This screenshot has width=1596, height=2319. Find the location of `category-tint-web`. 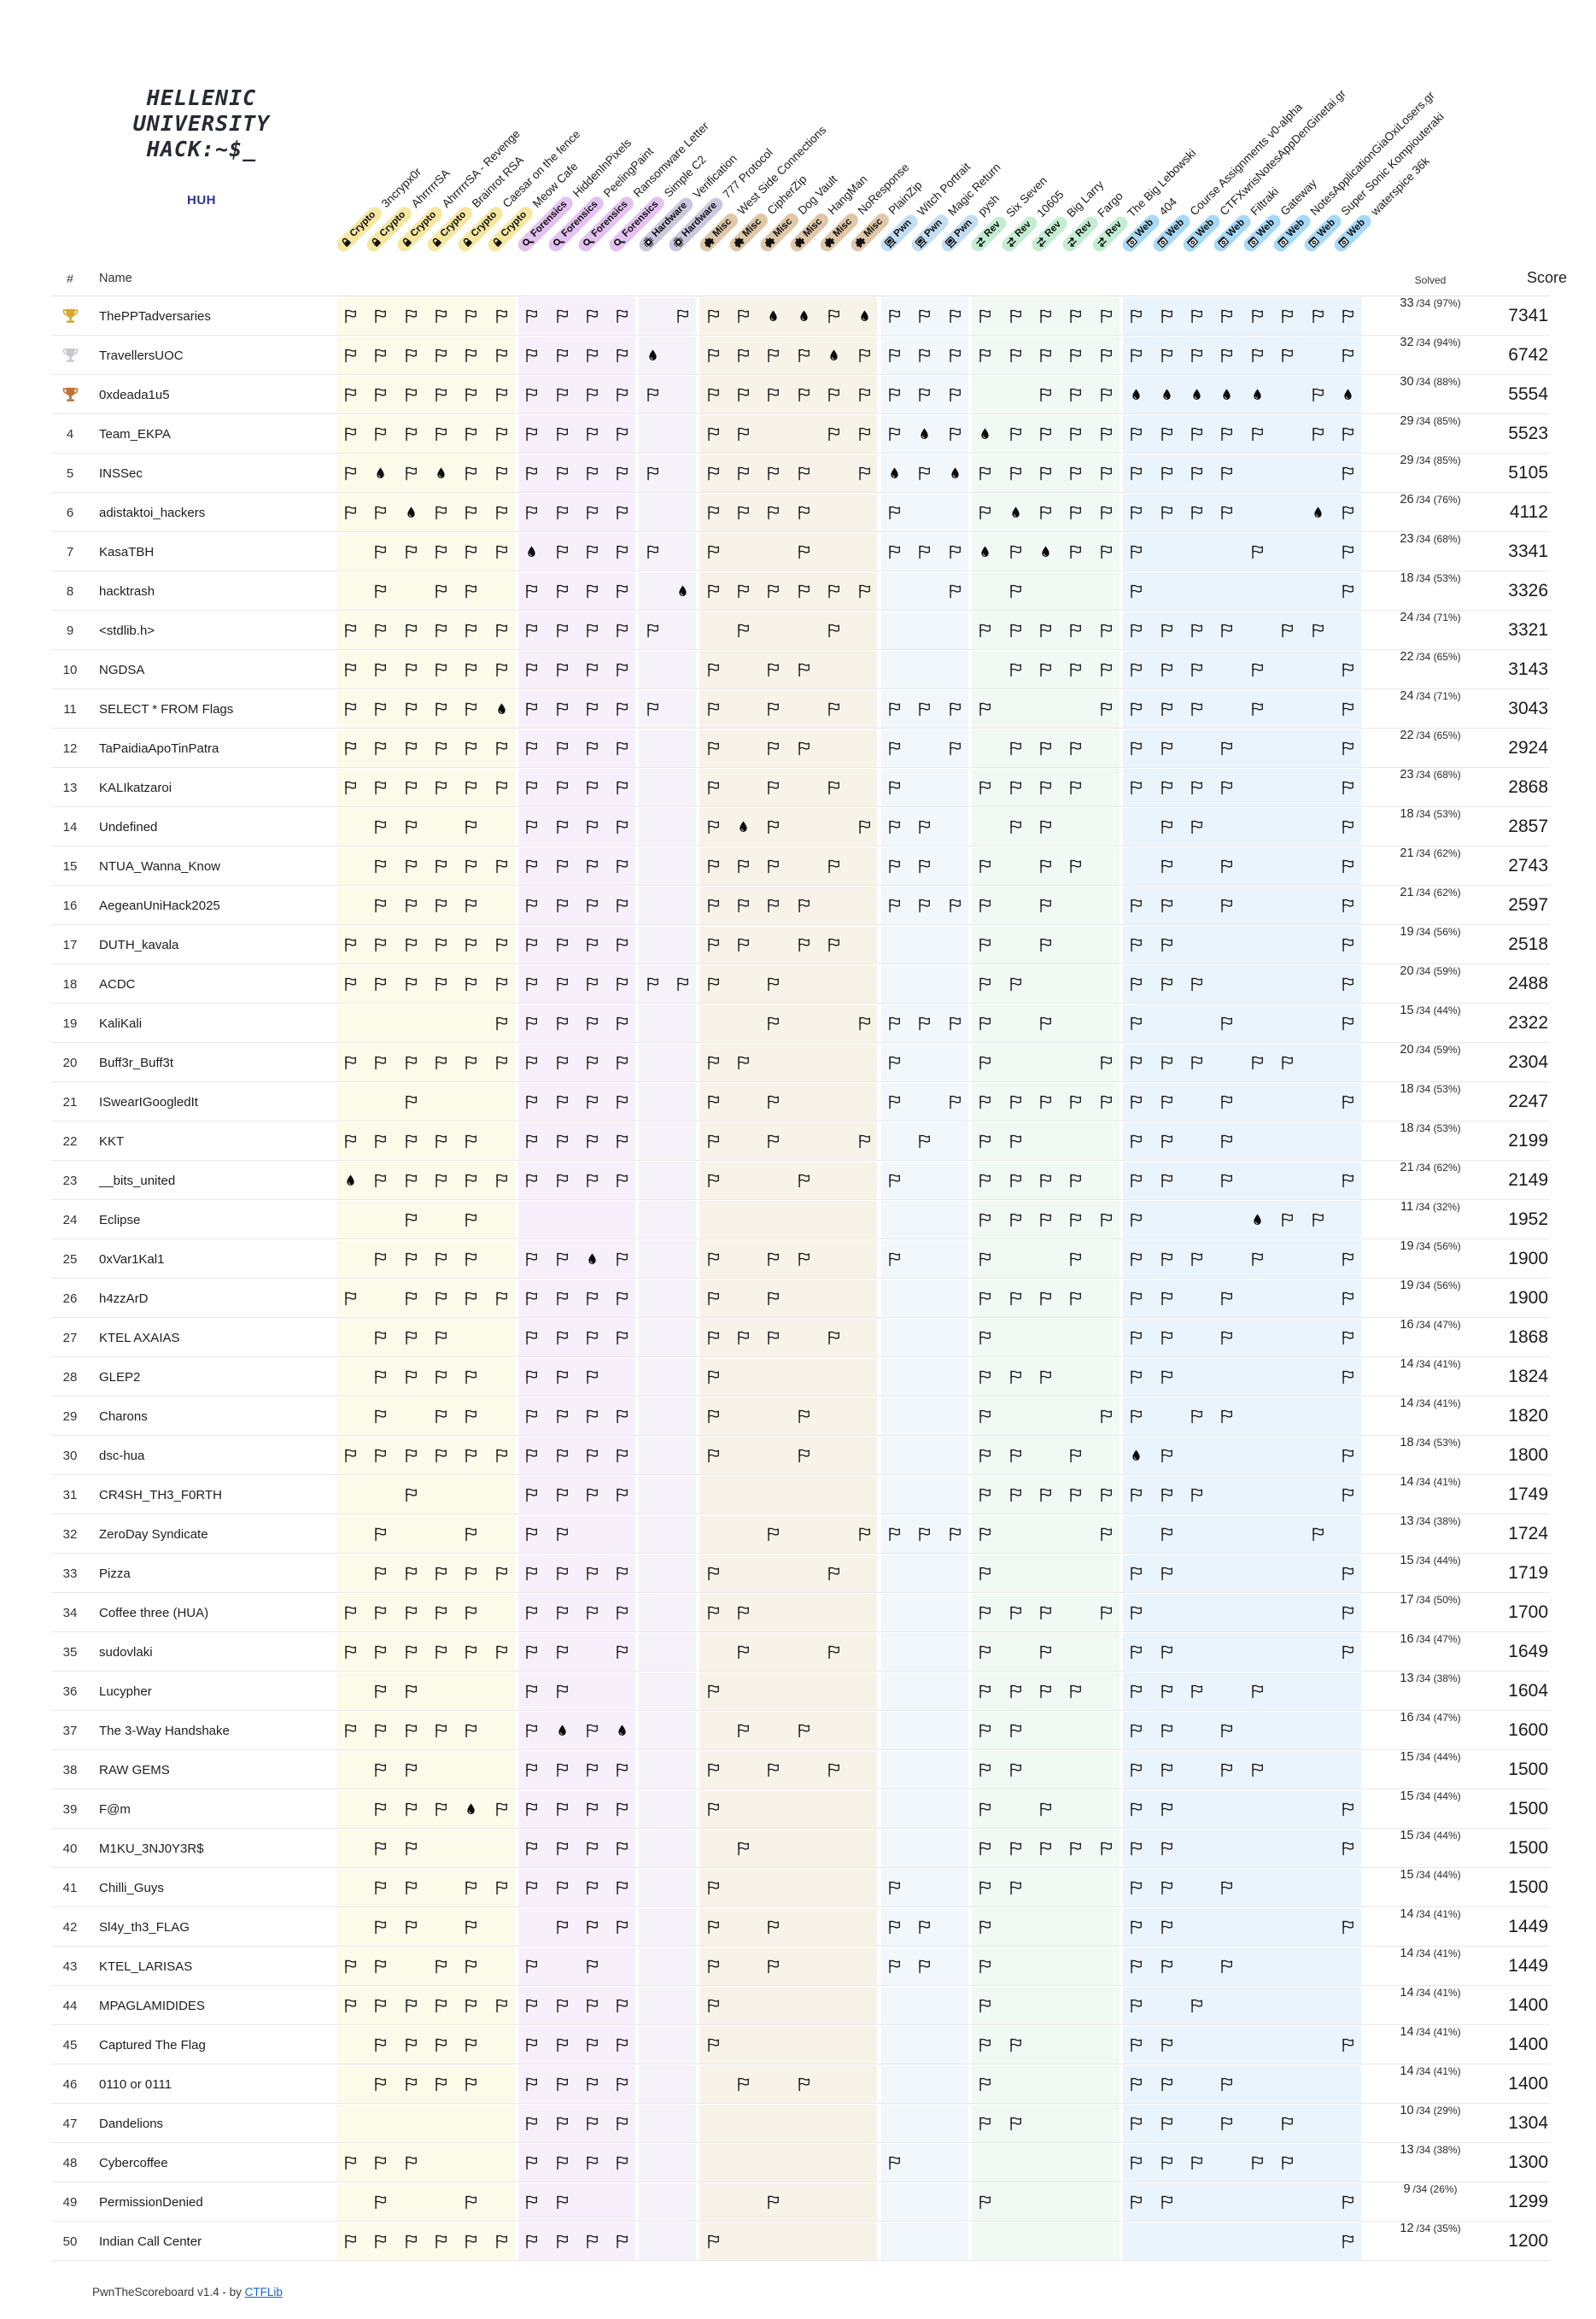

category-tint-web is located at coordinates (1241, 2241).